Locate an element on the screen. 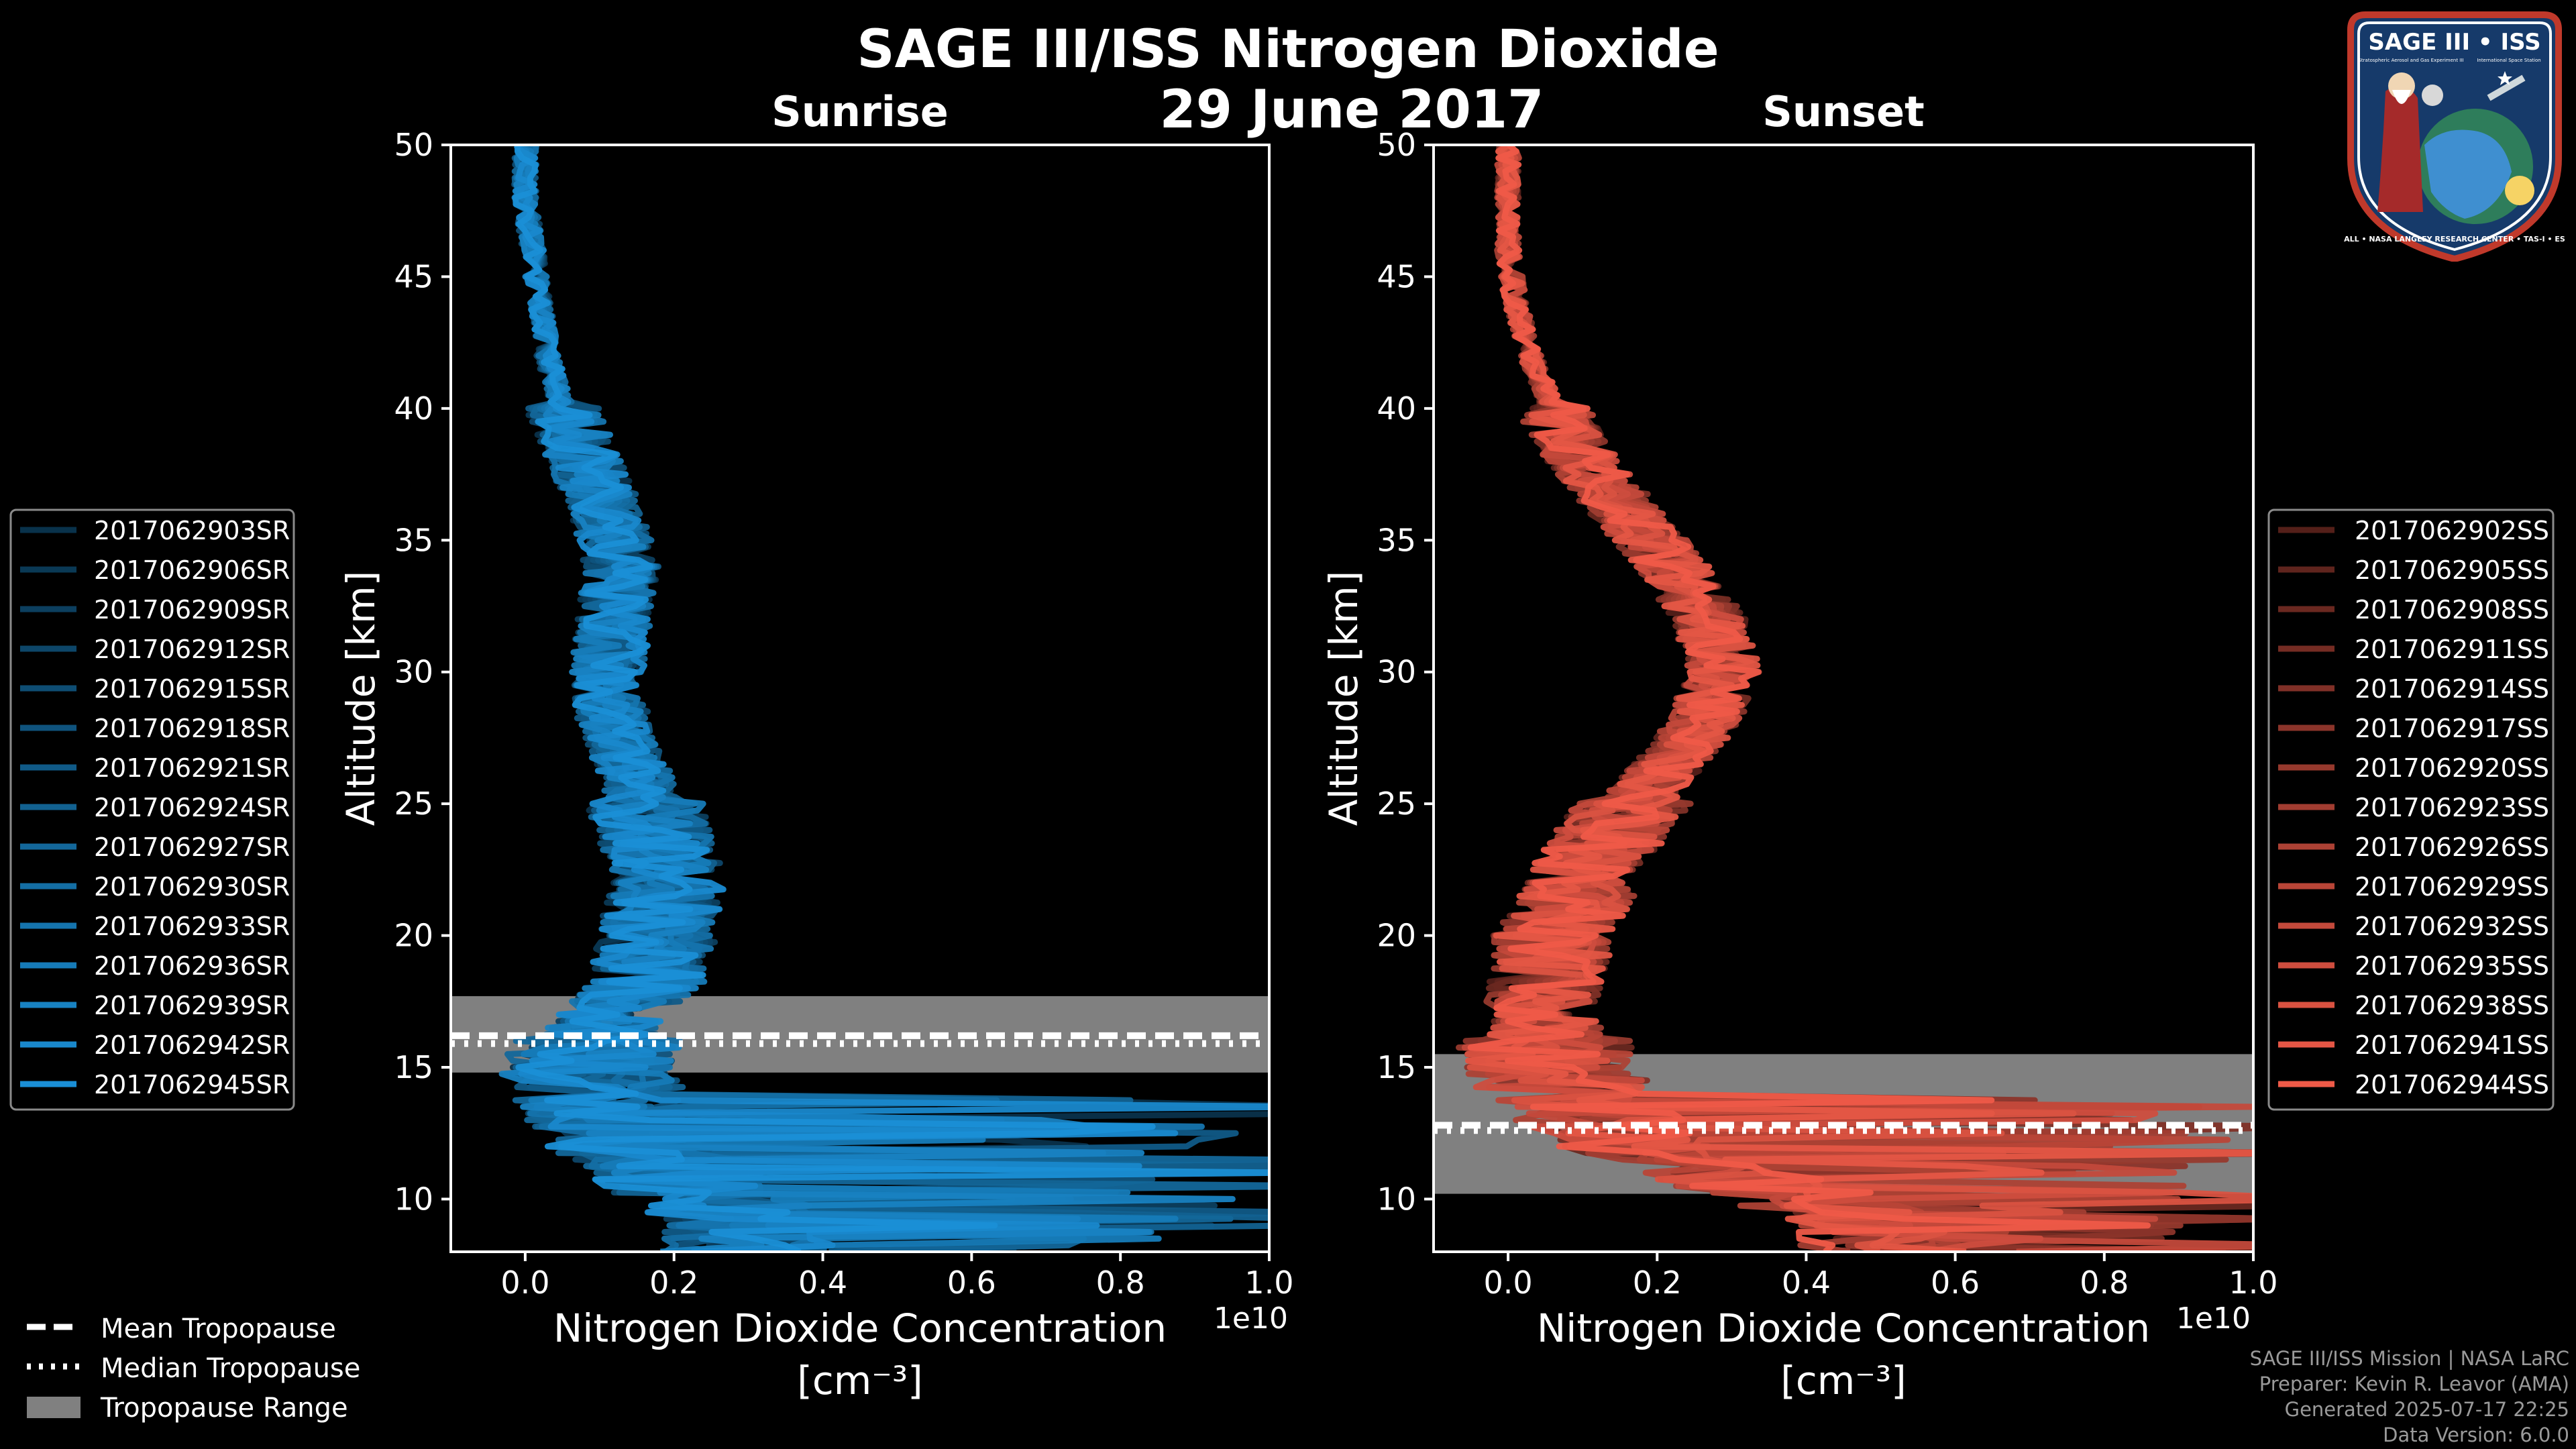 This screenshot has height=1449, width=2576. legend-label: 2017062905SS is located at coordinates (2452, 570).